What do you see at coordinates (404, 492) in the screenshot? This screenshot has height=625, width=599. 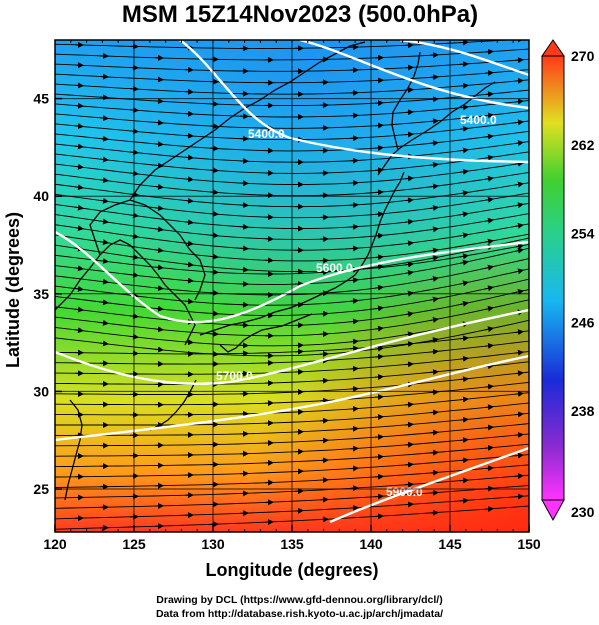 I see `contour-label: 5900.0` at bounding box center [404, 492].